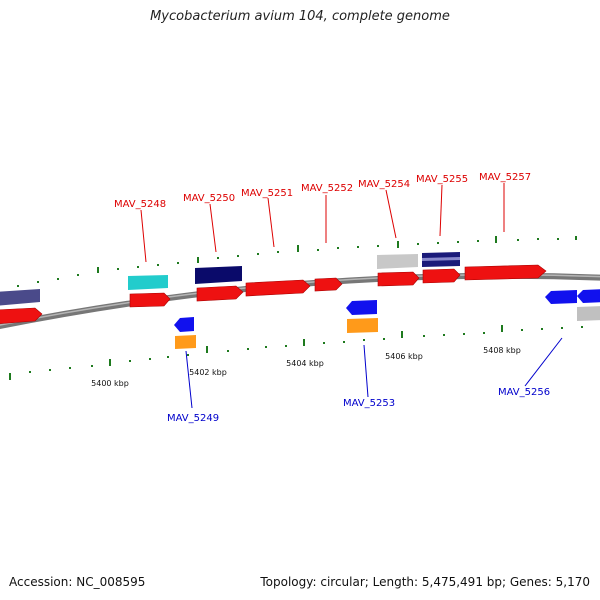 Image resolution: width=600 pixels, height=600 pixels. I want to click on gene-label-forward: MAV_5254, so click(384, 184).